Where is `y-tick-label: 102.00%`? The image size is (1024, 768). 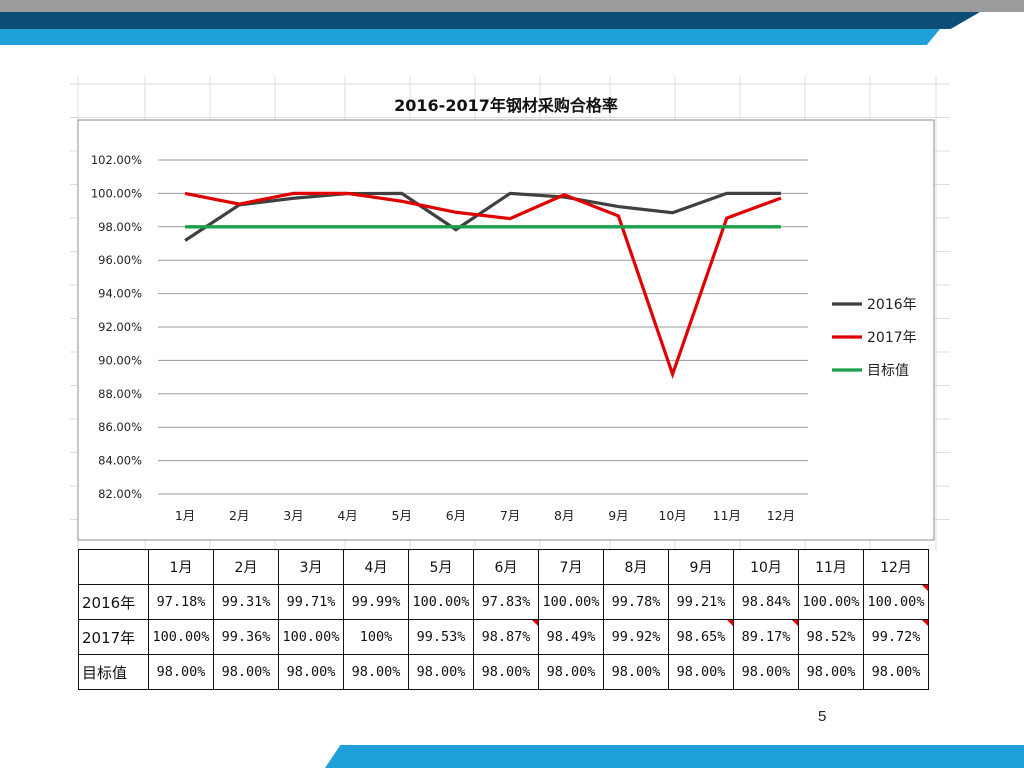
y-tick-label: 102.00% is located at coordinates (116, 160).